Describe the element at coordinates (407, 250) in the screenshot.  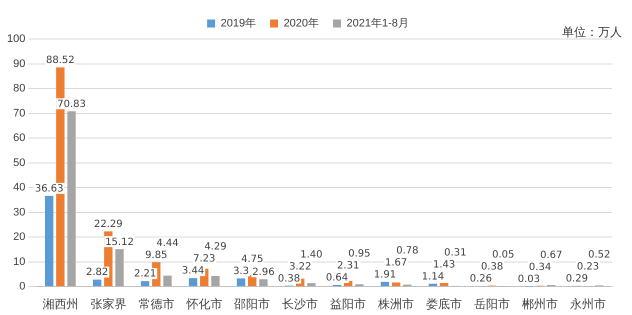
I see `data-label: 0.78` at that location.